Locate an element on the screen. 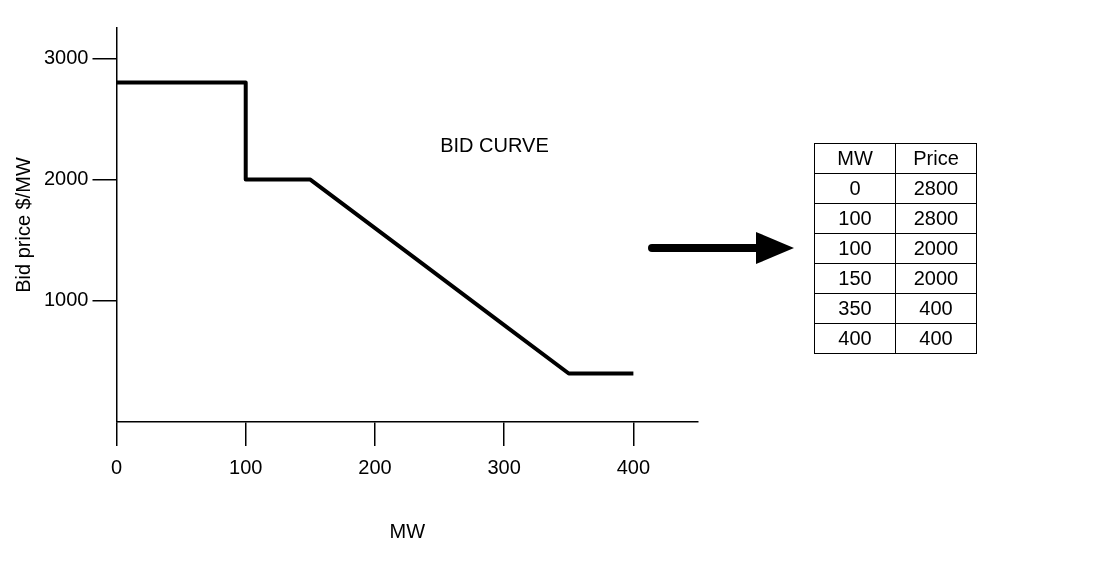  y-tick-label: 3000 is located at coordinates (66, 56).